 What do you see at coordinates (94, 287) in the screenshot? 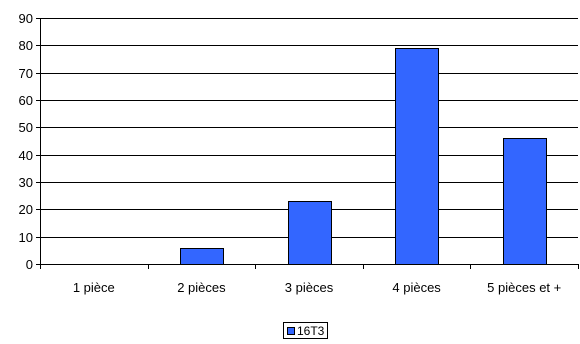
I see `x-tick-label: 1 pièce` at bounding box center [94, 287].